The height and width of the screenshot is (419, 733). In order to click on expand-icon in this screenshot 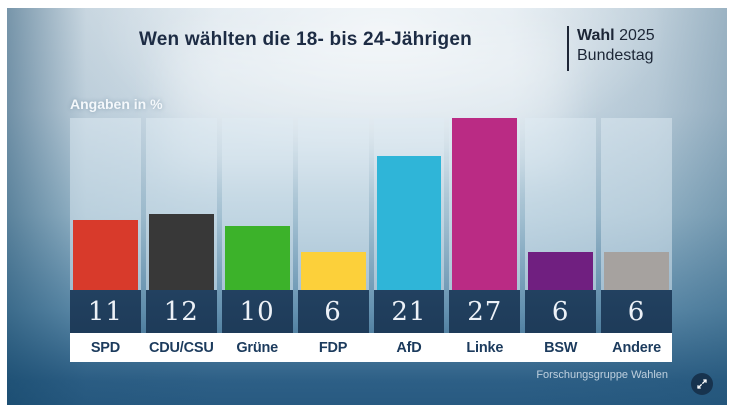, I will do `click(702, 384)`.